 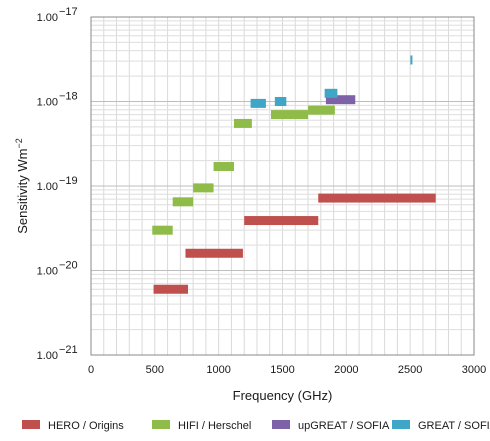 What do you see at coordinates (68, 181) in the screenshot?
I see `y-tick-exponent: −19` at bounding box center [68, 181].